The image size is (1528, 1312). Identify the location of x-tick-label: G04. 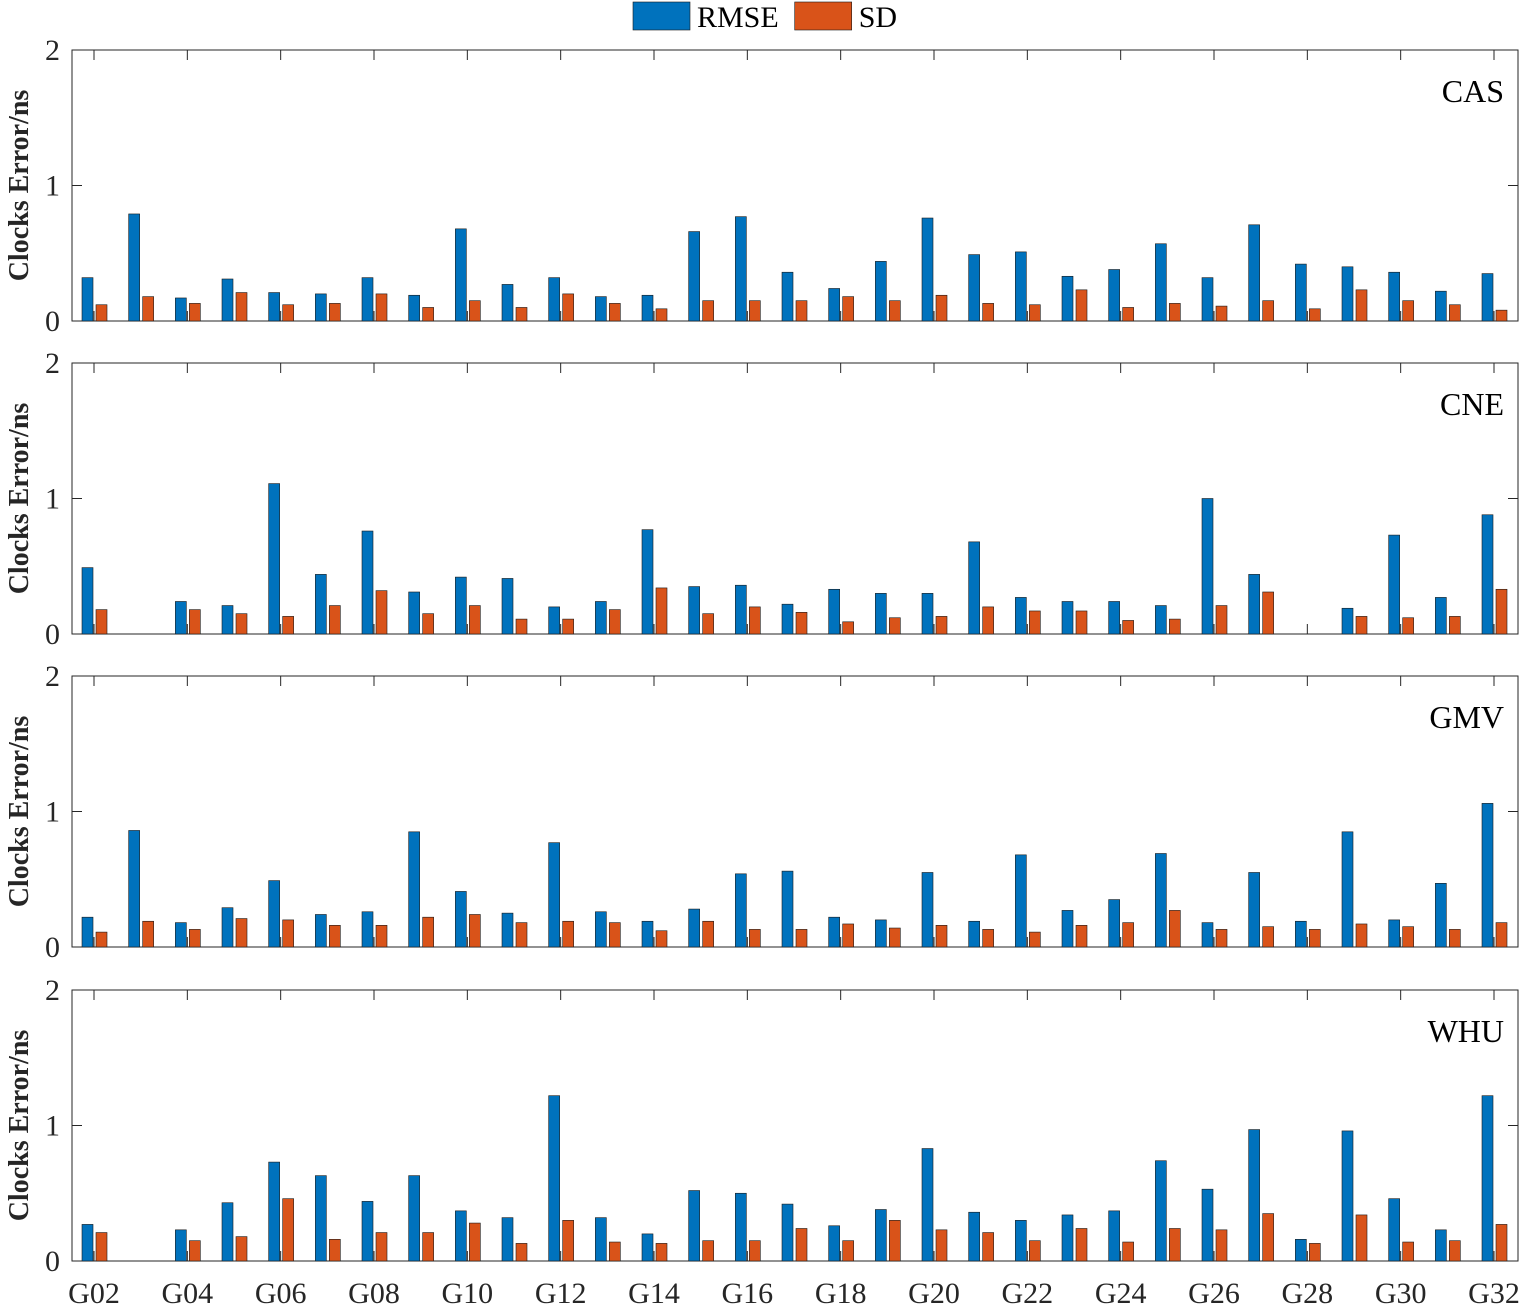
(187, 1293).